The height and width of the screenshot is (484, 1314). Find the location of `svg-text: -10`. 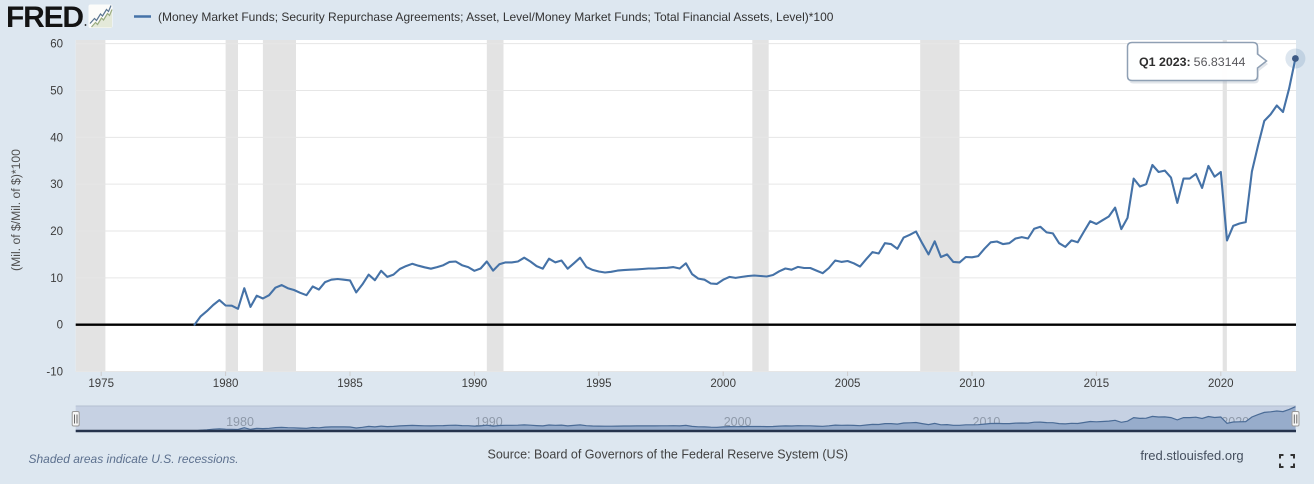

svg-text: -10 is located at coordinates (54, 373).